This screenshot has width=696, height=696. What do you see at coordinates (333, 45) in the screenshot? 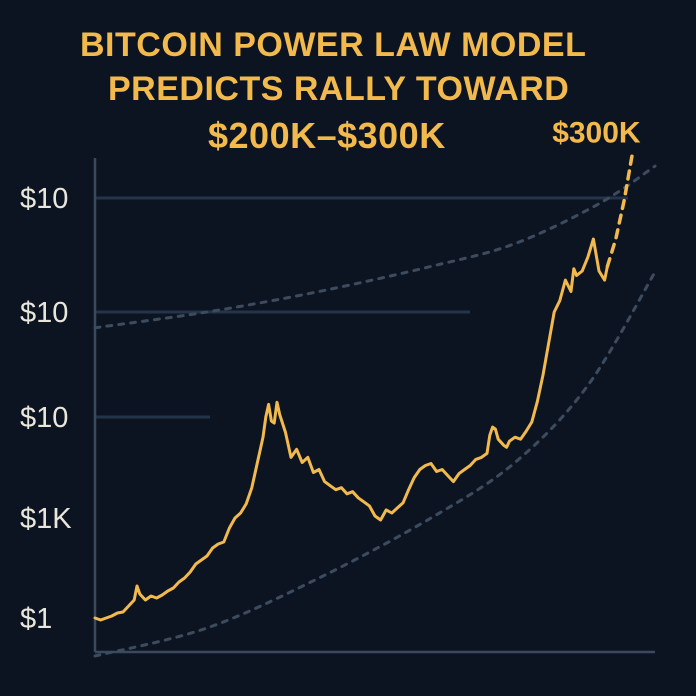
I see `title-line-1: BITCOIN POWER LAW MODEL` at bounding box center [333, 45].